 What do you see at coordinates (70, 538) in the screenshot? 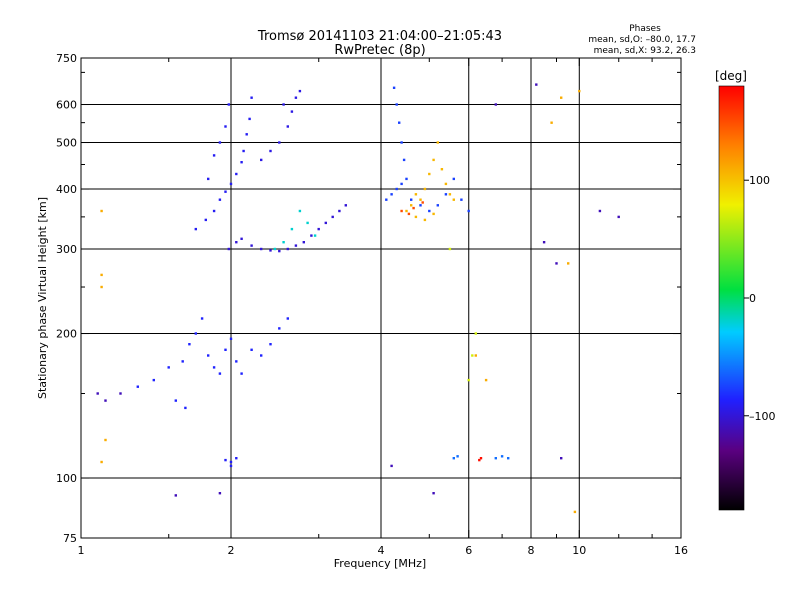
I see `y-tick-label: 75` at bounding box center [70, 538].